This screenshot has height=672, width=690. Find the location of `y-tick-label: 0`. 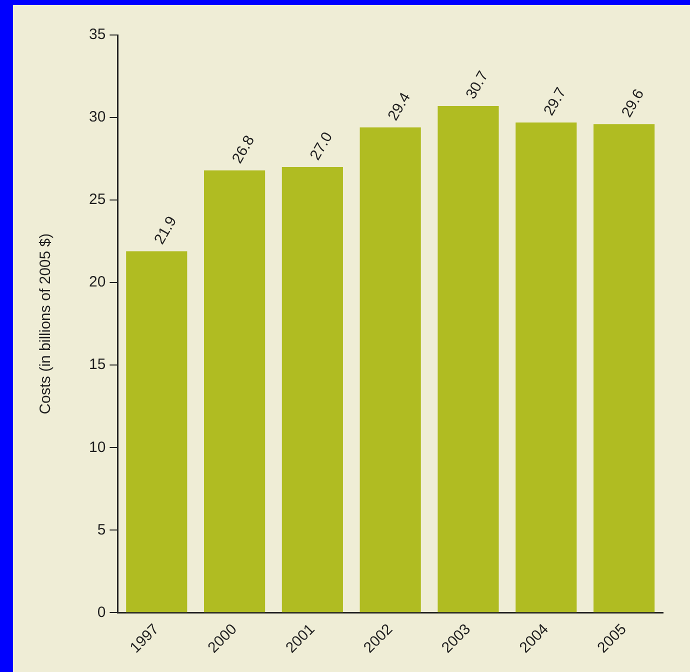

y-tick-label: 0 is located at coordinates (101, 612).